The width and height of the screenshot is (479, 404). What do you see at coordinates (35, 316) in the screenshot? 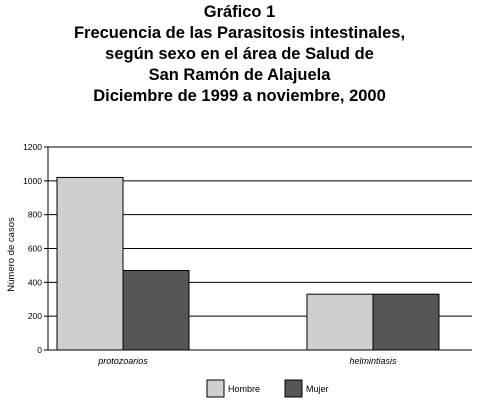
I see `y-tick-label: 200` at bounding box center [35, 316].